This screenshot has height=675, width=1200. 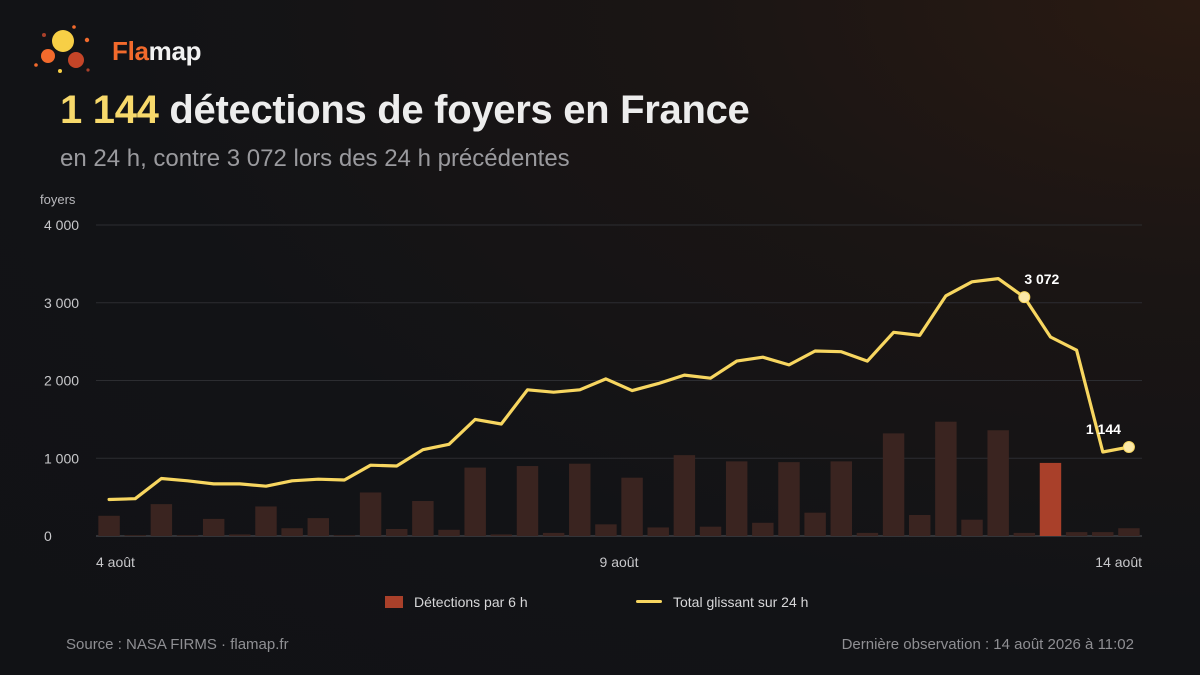 What do you see at coordinates (61, 458) in the screenshot?
I see `y-tick-label: 1 000` at bounding box center [61, 458].